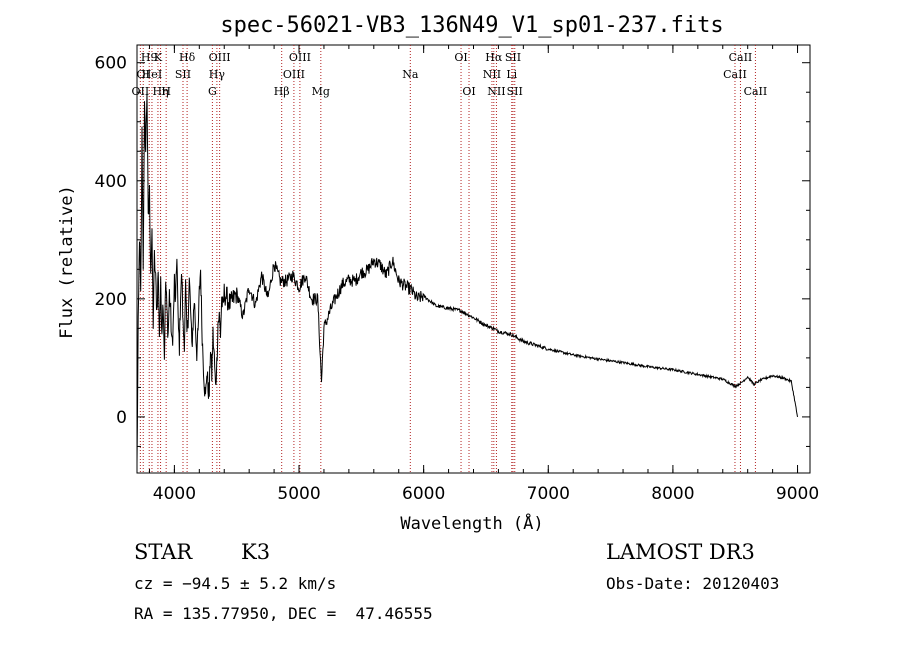  I want to click on line-label-10: Hγ, so click(217, 74).